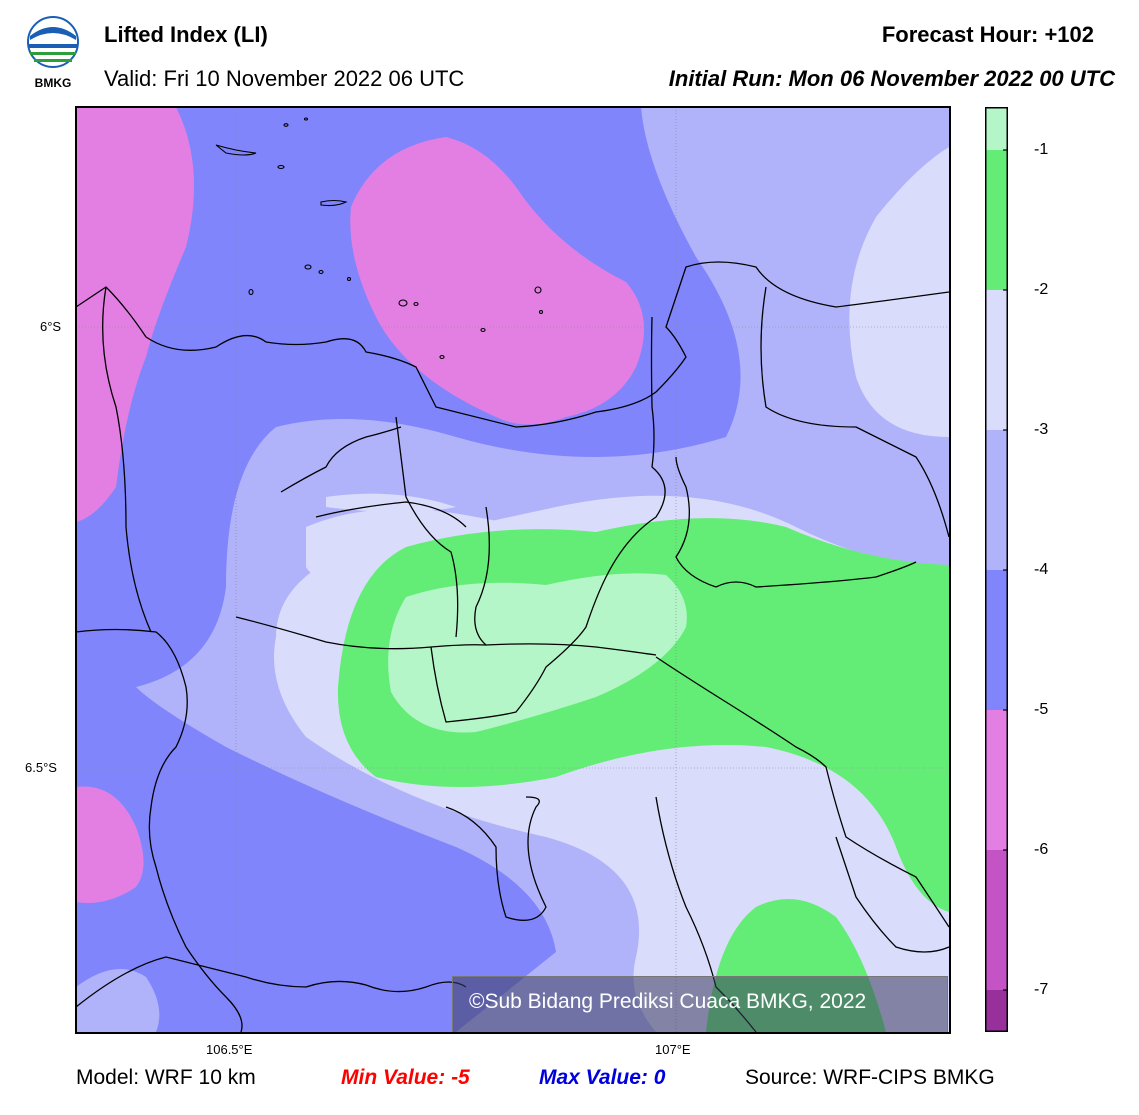 This screenshot has width=1139, height=1115. I want to click on boundary-bandung, so click(548, 519).